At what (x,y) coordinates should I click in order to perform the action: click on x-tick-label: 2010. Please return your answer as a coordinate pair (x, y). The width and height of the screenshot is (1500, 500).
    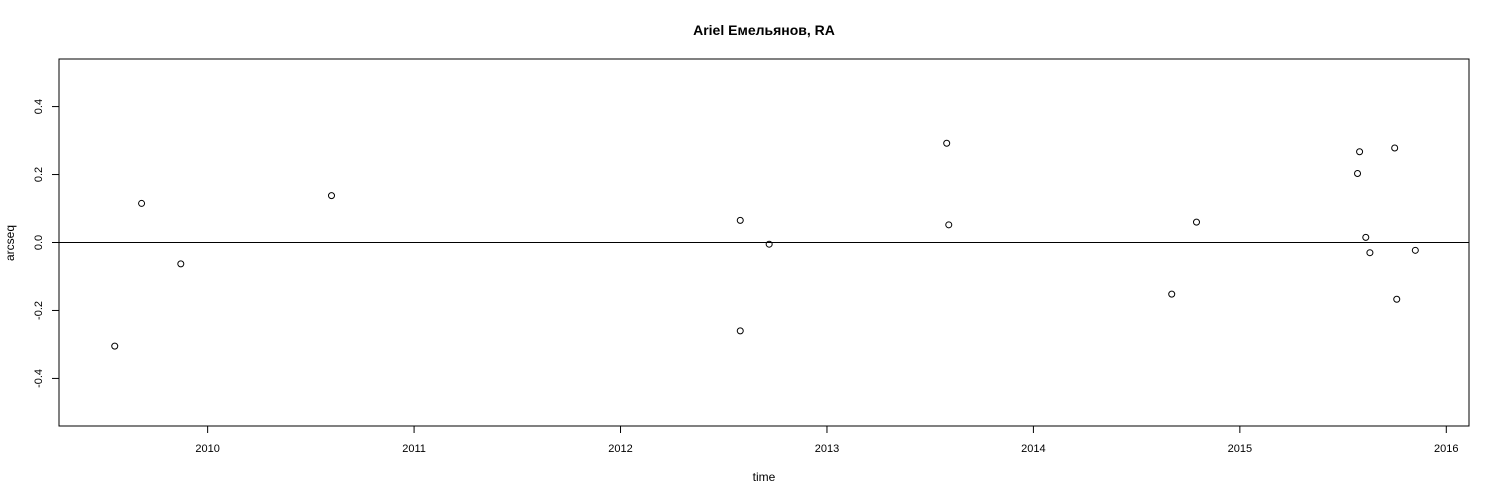
    Looking at the image, I should click on (207, 449).